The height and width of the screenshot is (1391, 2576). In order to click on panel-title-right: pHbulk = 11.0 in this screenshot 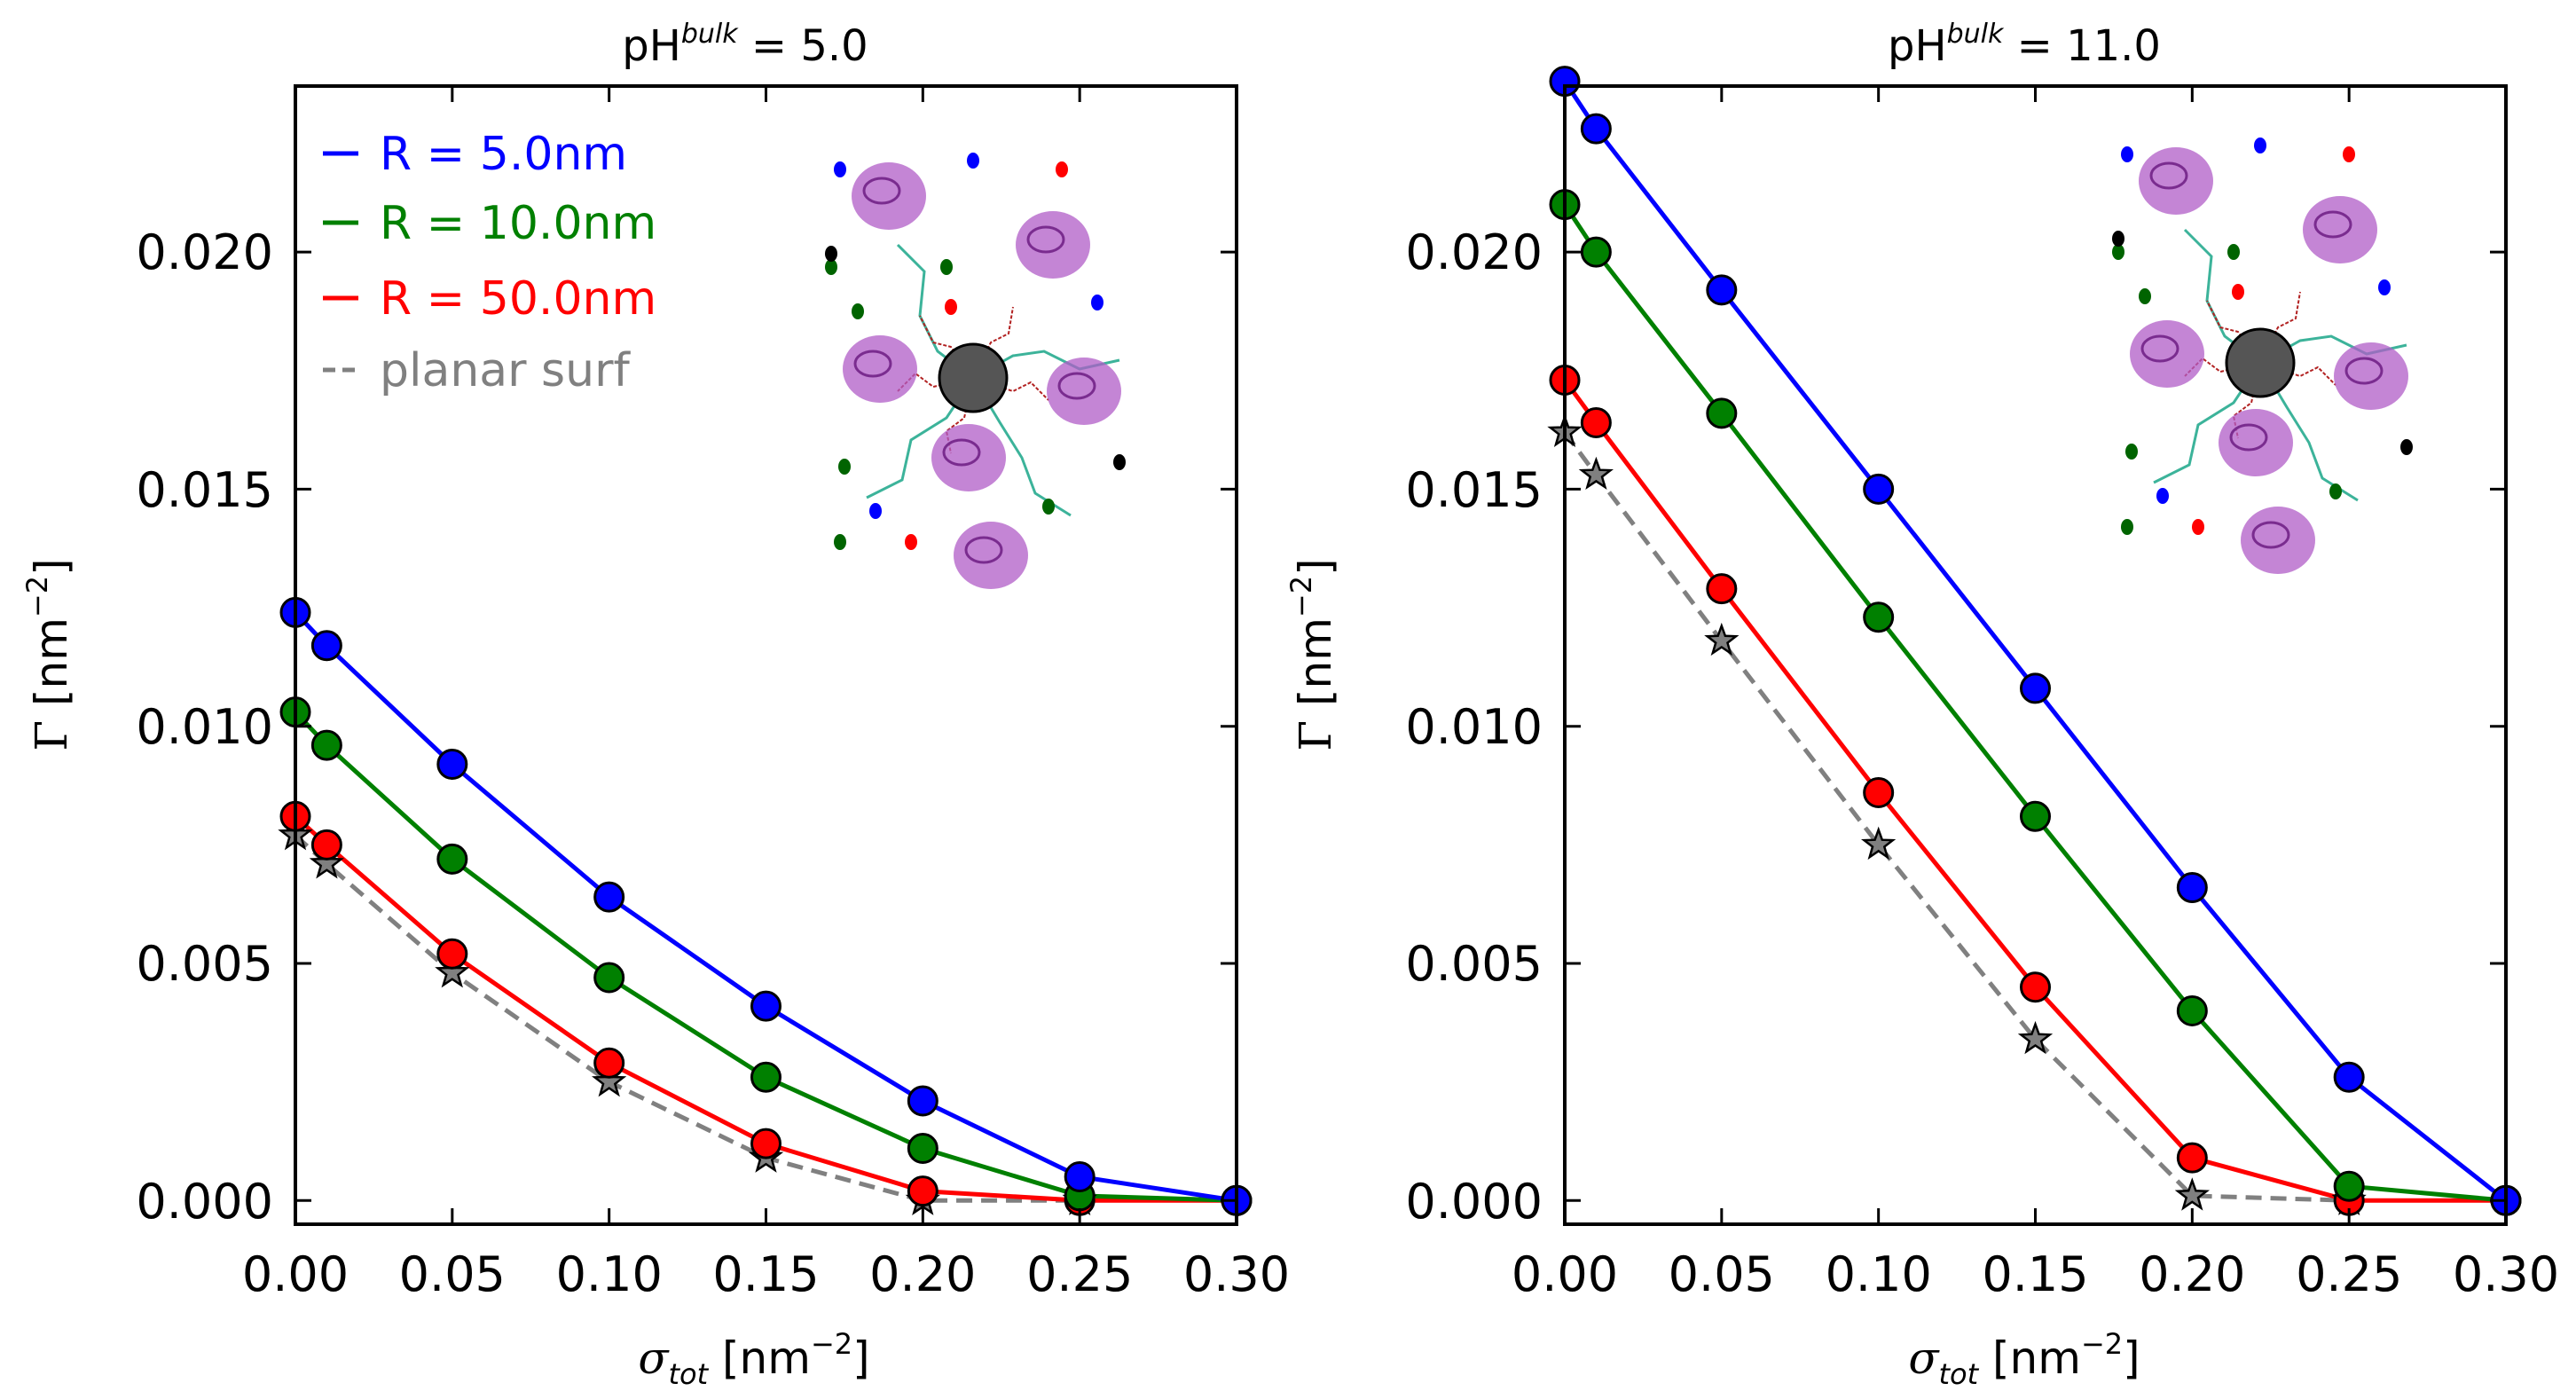, I will do `click(2024, 45)`.